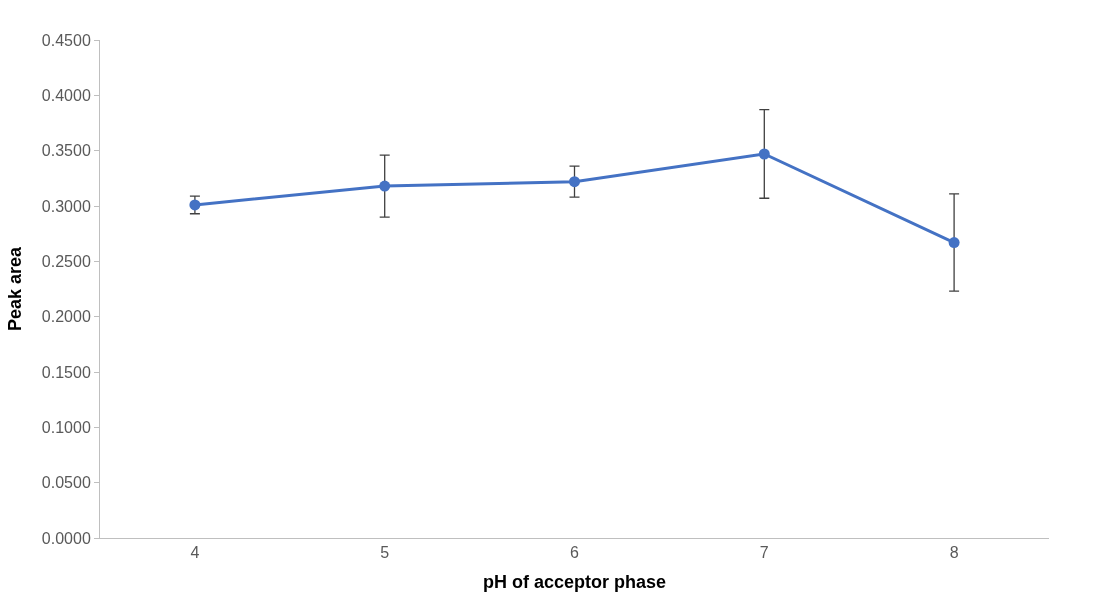 The width and height of the screenshot is (1094, 613). Describe the element at coordinates (195, 553) in the screenshot. I see `x-tick-label: 4` at that location.